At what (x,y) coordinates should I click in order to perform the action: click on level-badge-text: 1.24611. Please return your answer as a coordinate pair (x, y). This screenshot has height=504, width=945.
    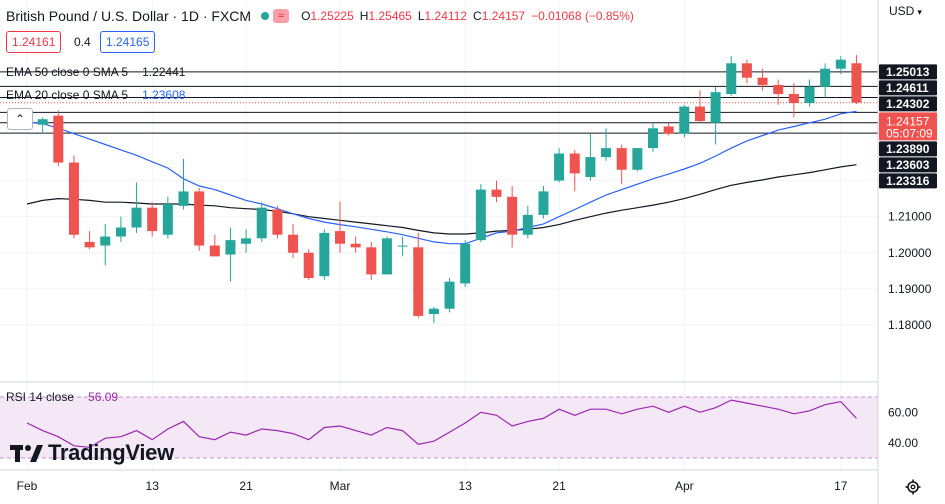
    Looking at the image, I should click on (907, 88).